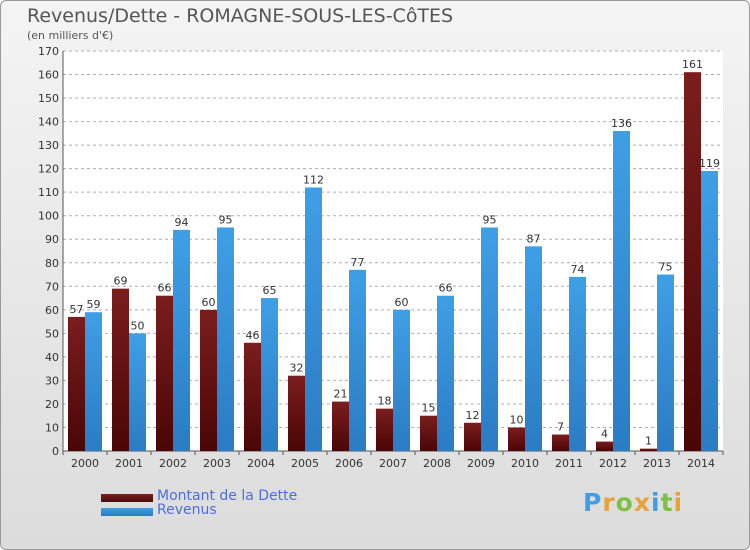 The image size is (750, 550). I want to click on y-tick-label: 110, so click(48, 192).